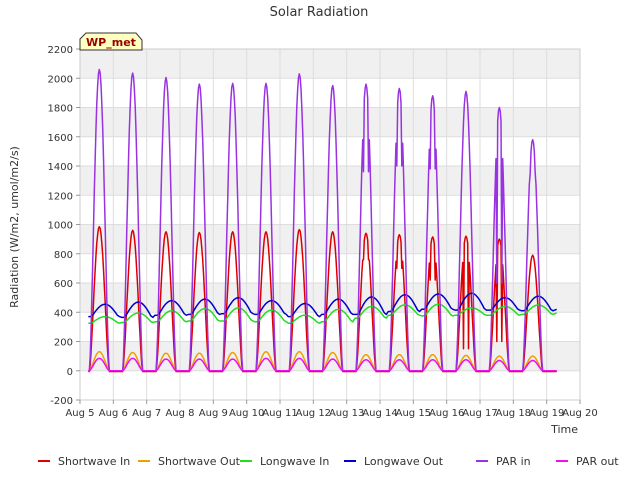 The width and height of the screenshot is (640, 484). I want to click on x-tick-label: Aug 12, so click(313, 413).